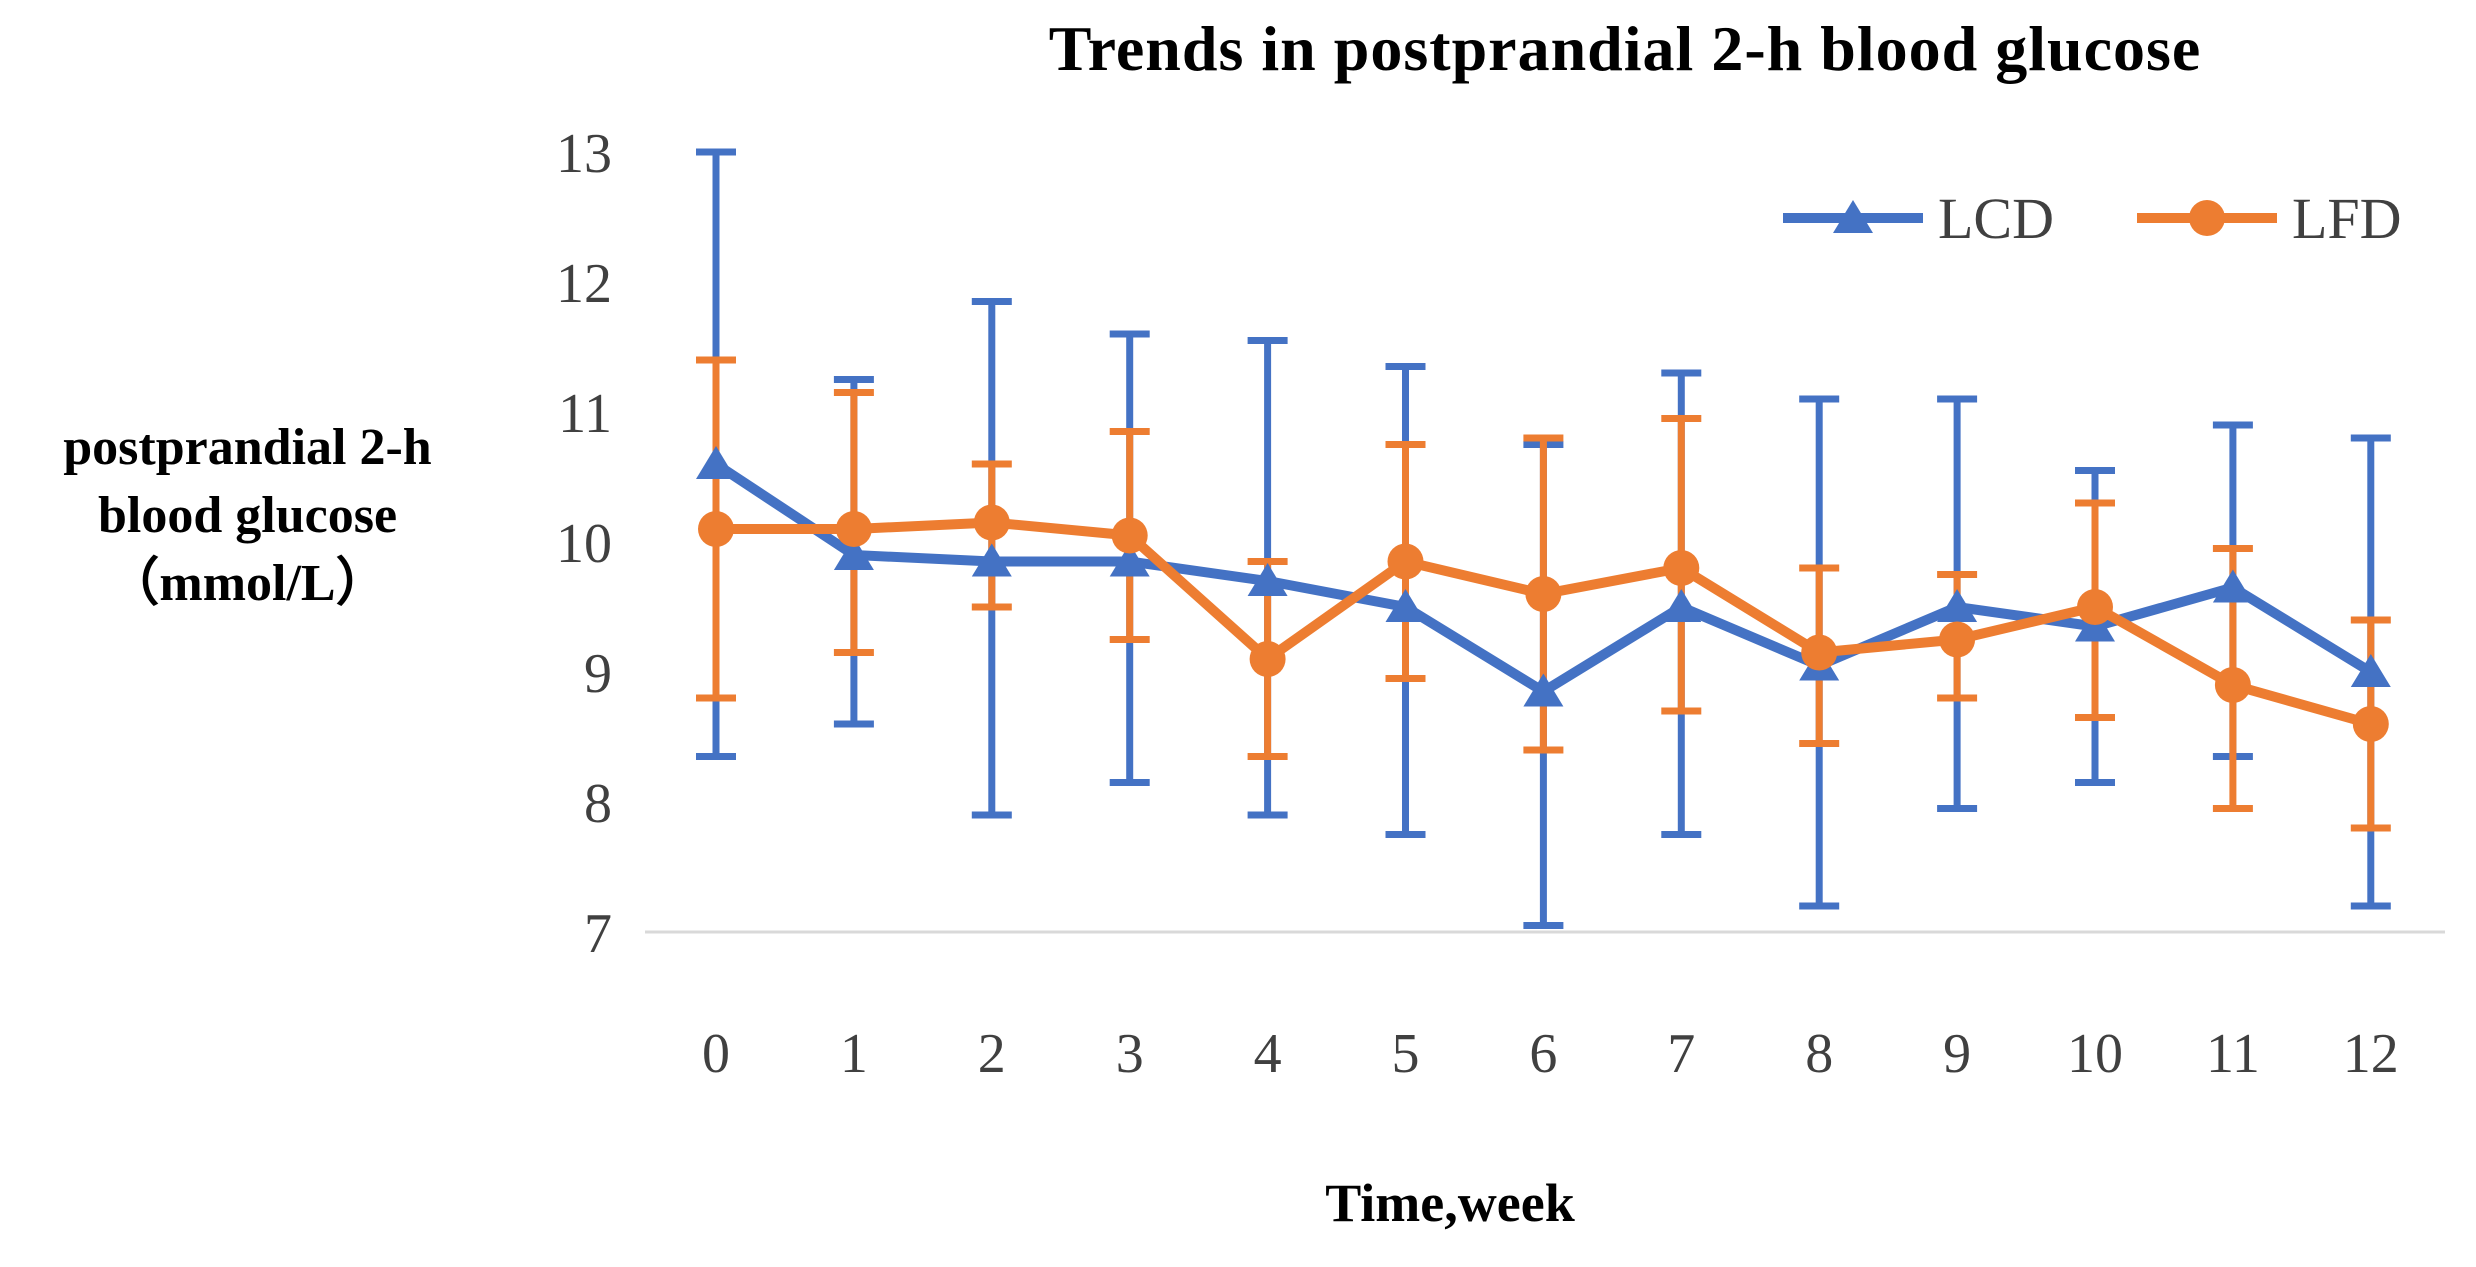 The height and width of the screenshot is (1267, 2476). What do you see at coordinates (584, 154) in the screenshot?
I see `y-tick-label: 13` at bounding box center [584, 154].